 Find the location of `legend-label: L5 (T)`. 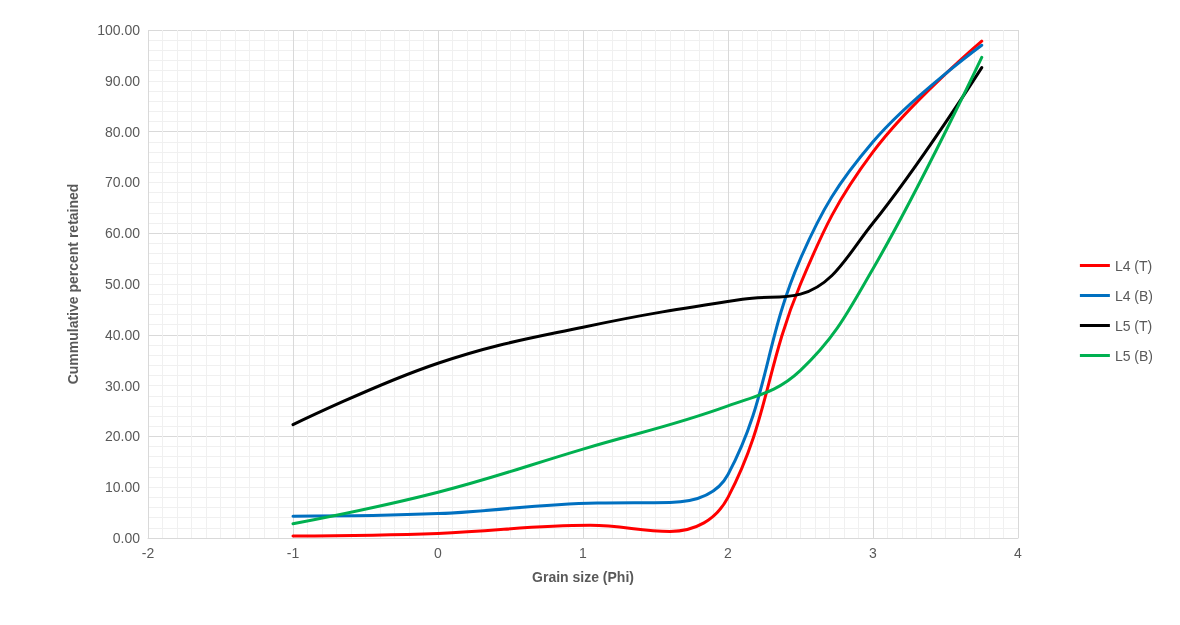

legend-label: L5 (T) is located at coordinates (1133, 325).